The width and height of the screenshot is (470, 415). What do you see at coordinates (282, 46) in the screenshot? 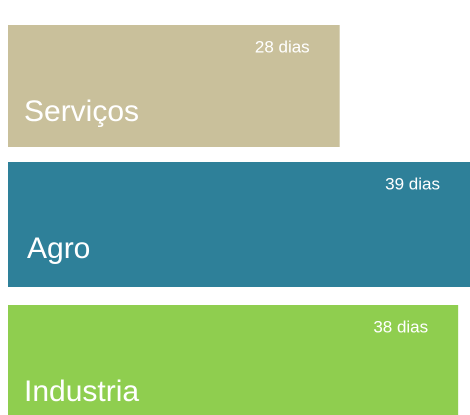
I see `value-label: 28 dias` at bounding box center [282, 46].